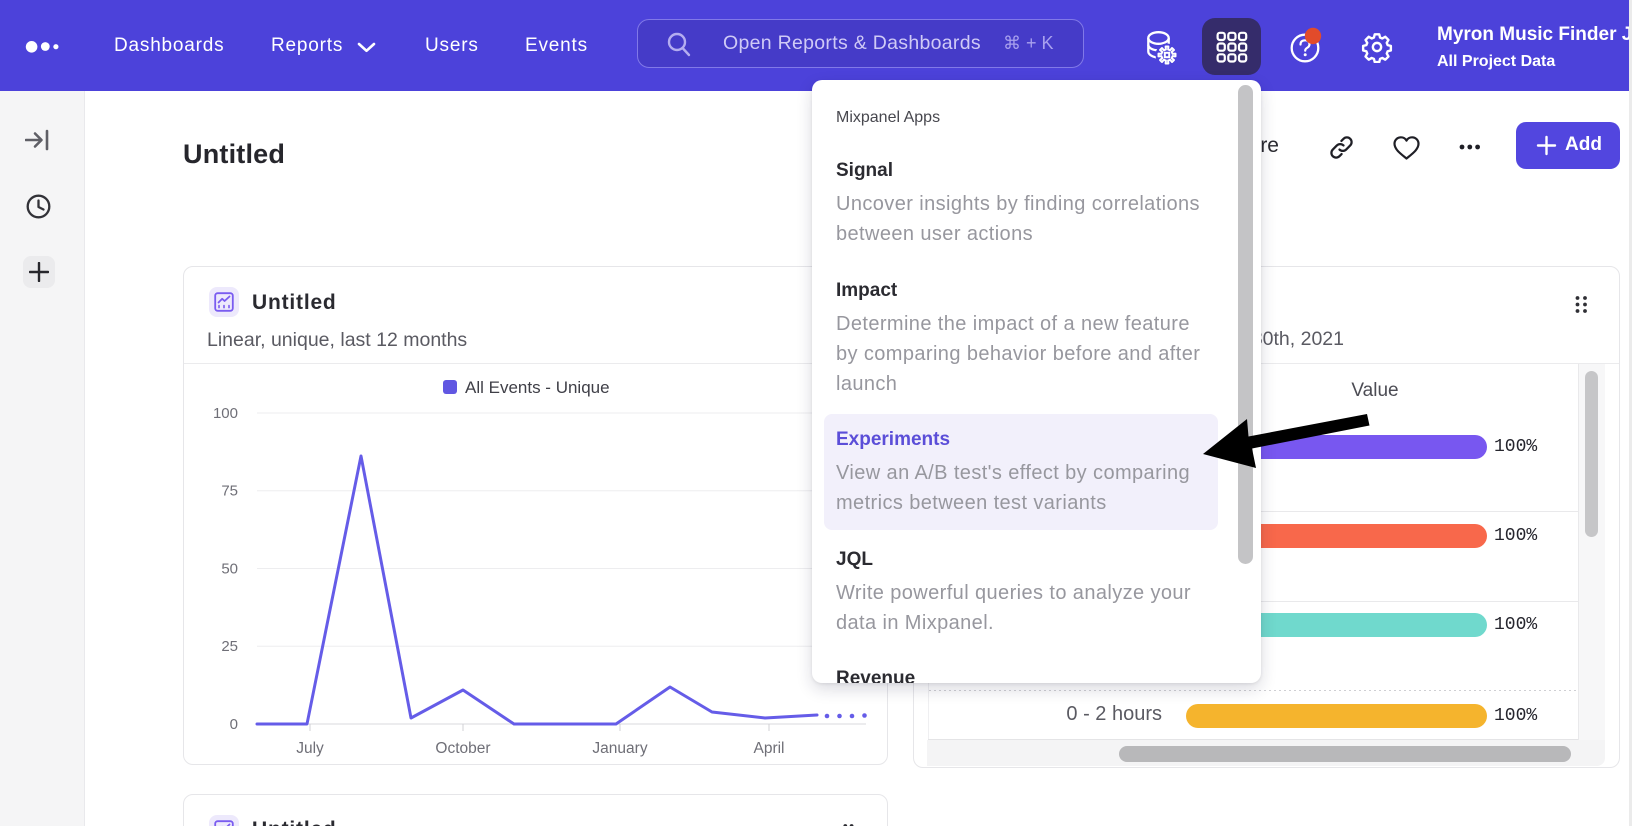 The height and width of the screenshot is (826, 1632). What do you see at coordinates (619, 748) in the screenshot?
I see `svg-text: January` at bounding box center [619, 748].